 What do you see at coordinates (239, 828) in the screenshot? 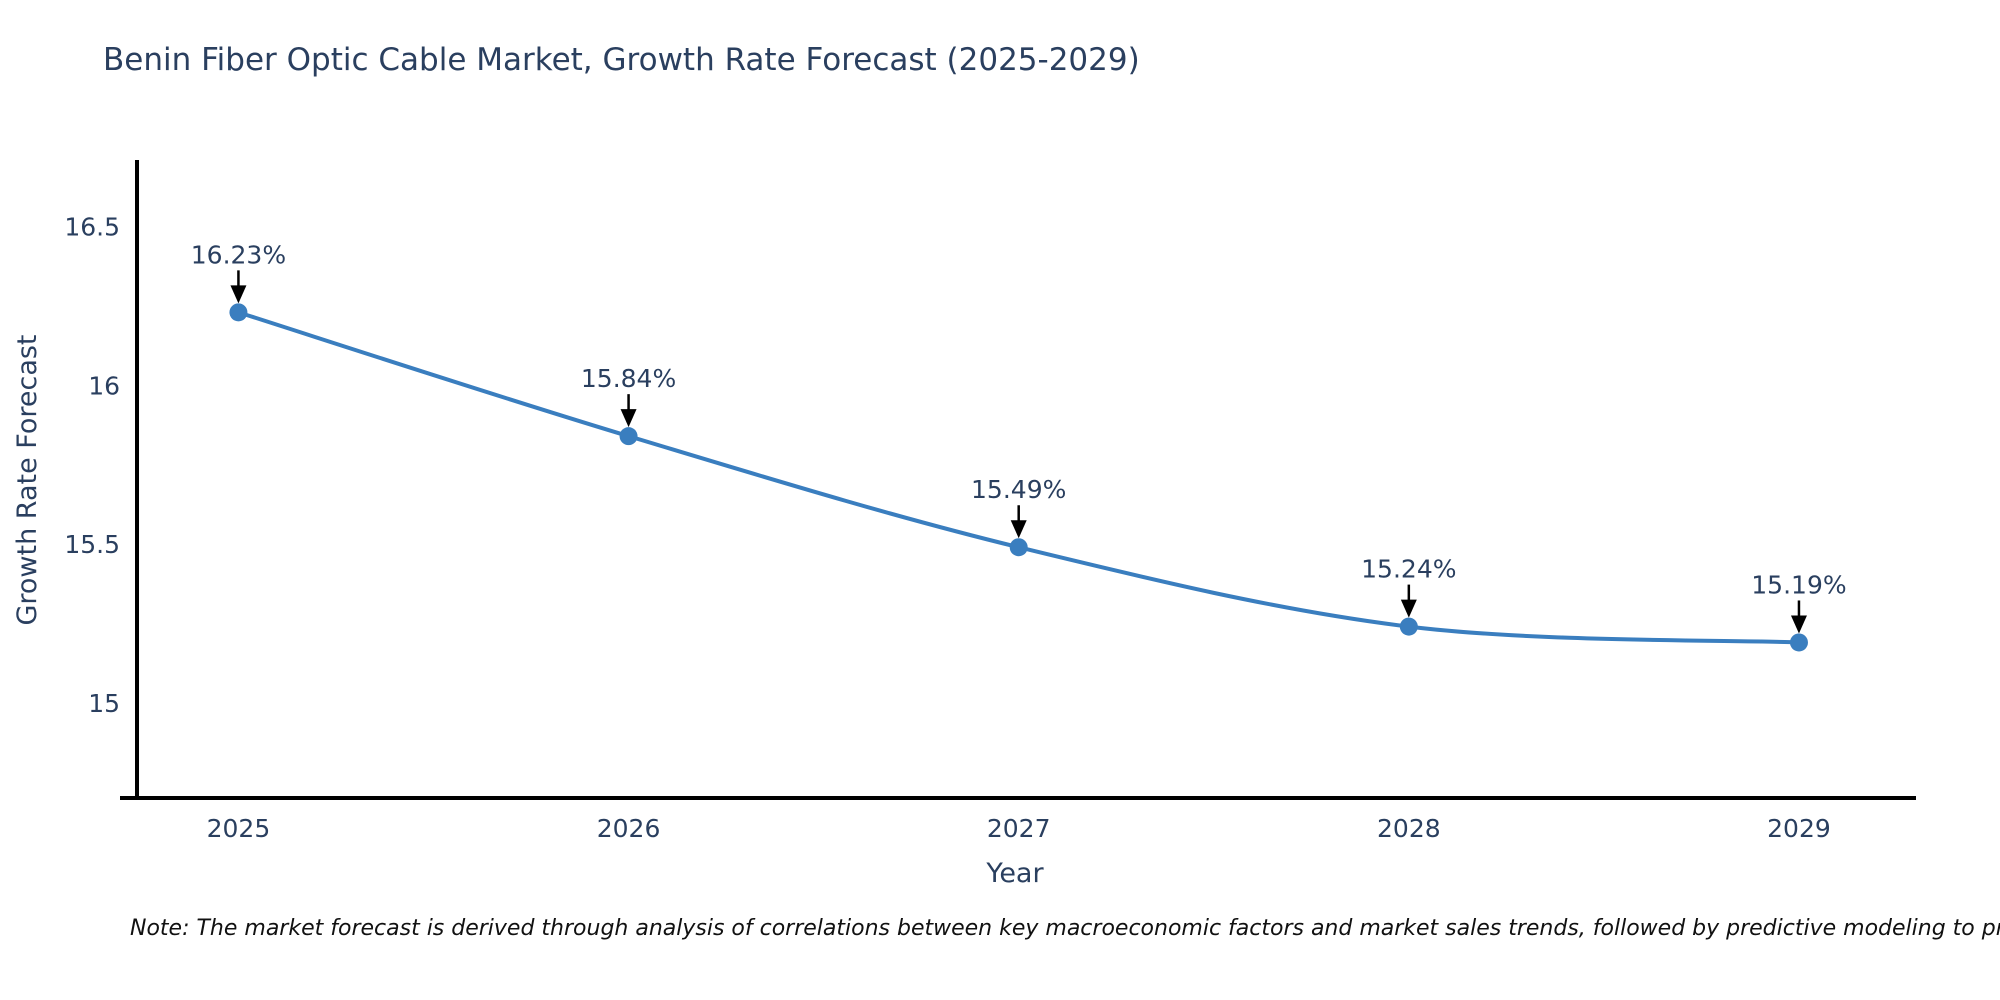
I see `x-tick-label: 2025` at bounding box center [239, 828].